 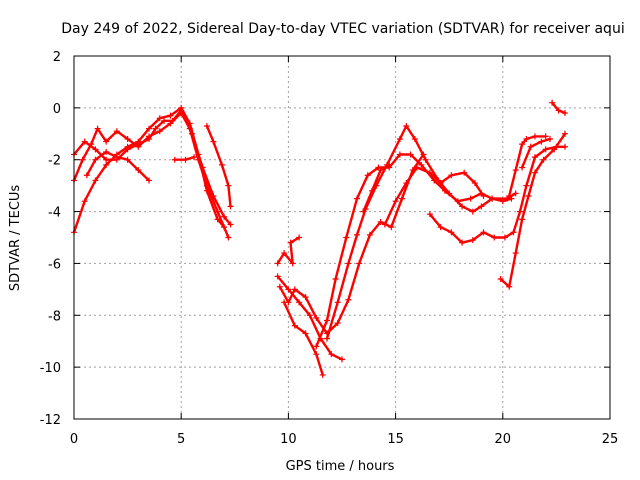 I want to click on x-tick-label: 25, so click(x=610, y=439).